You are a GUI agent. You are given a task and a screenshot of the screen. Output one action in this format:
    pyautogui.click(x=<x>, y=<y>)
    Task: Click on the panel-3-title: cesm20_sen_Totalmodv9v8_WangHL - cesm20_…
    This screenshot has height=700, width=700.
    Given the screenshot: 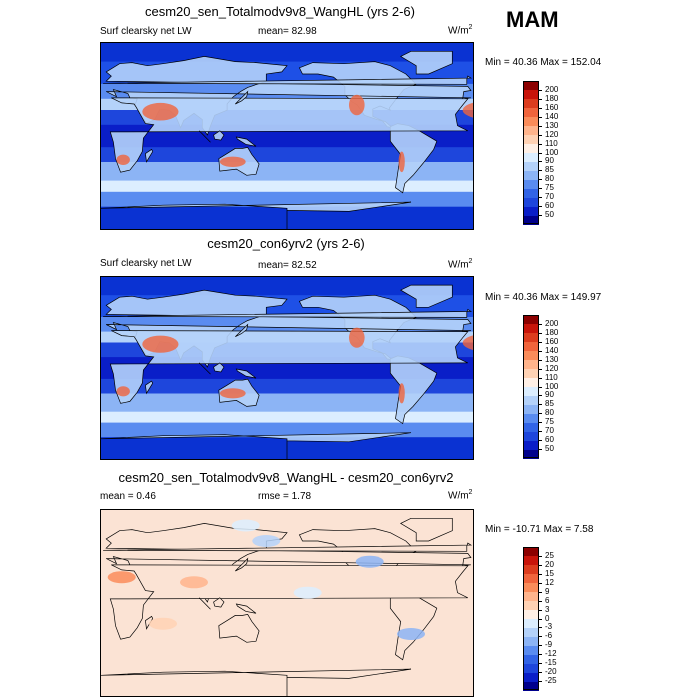 What is the action you would take?
    pyautogui.click(x=286, y=477)
    